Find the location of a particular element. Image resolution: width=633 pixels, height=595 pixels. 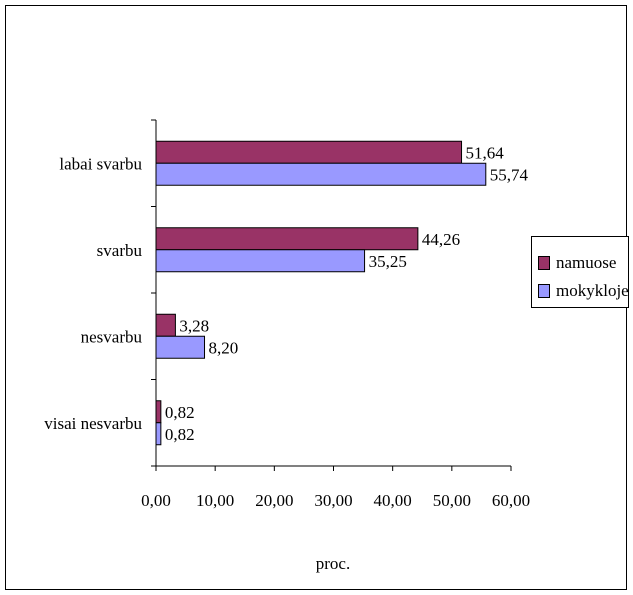

data-label-mokykloje-1: 35,25 is located at coordinates (388, 261).